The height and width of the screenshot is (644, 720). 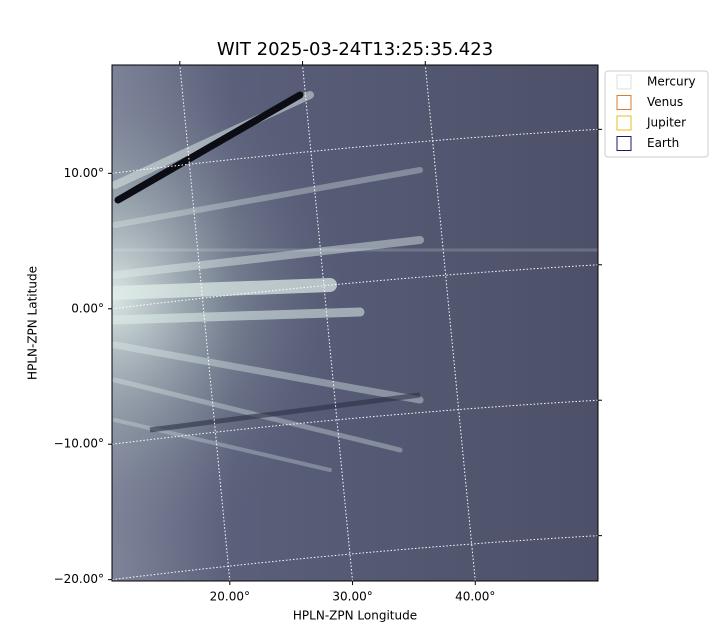 I want to click on legend-label: Mercury, so click(x=671, y=82).